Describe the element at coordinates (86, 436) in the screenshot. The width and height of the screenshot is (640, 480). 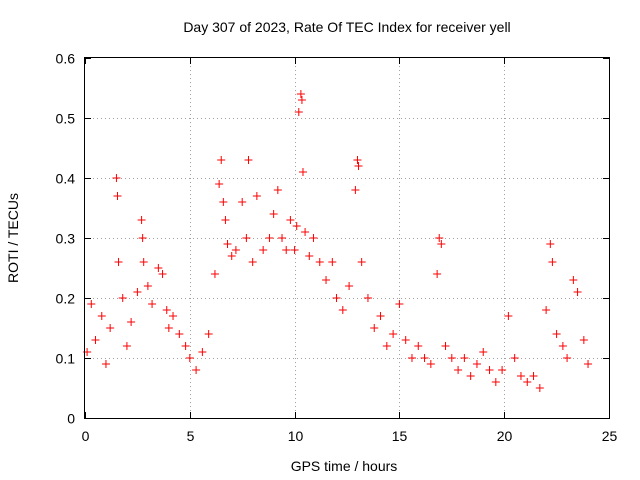
I see `x-tick-label: 0` at that location.